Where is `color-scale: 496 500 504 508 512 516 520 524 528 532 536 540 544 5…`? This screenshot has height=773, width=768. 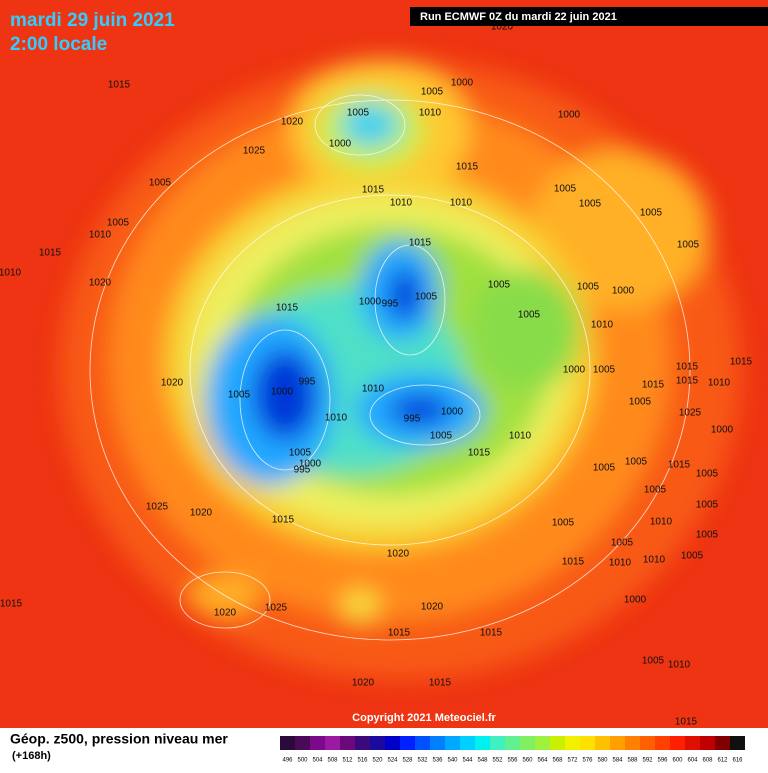
color-scale: 496 500 504 508 512 516 520 524 528 532 536 540 544 5… is located at coordinates (512, 750).